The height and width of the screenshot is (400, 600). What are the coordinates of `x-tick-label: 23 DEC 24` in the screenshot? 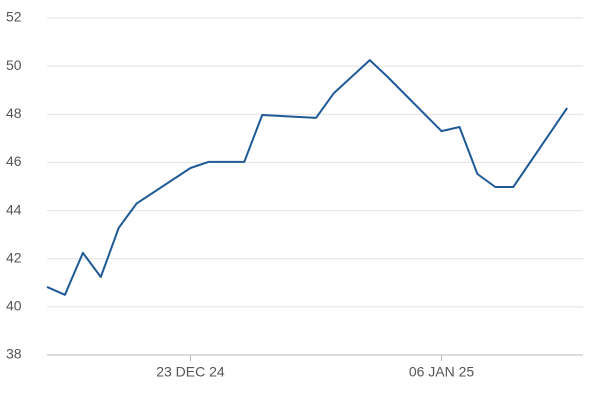 It's located at (190, 372).